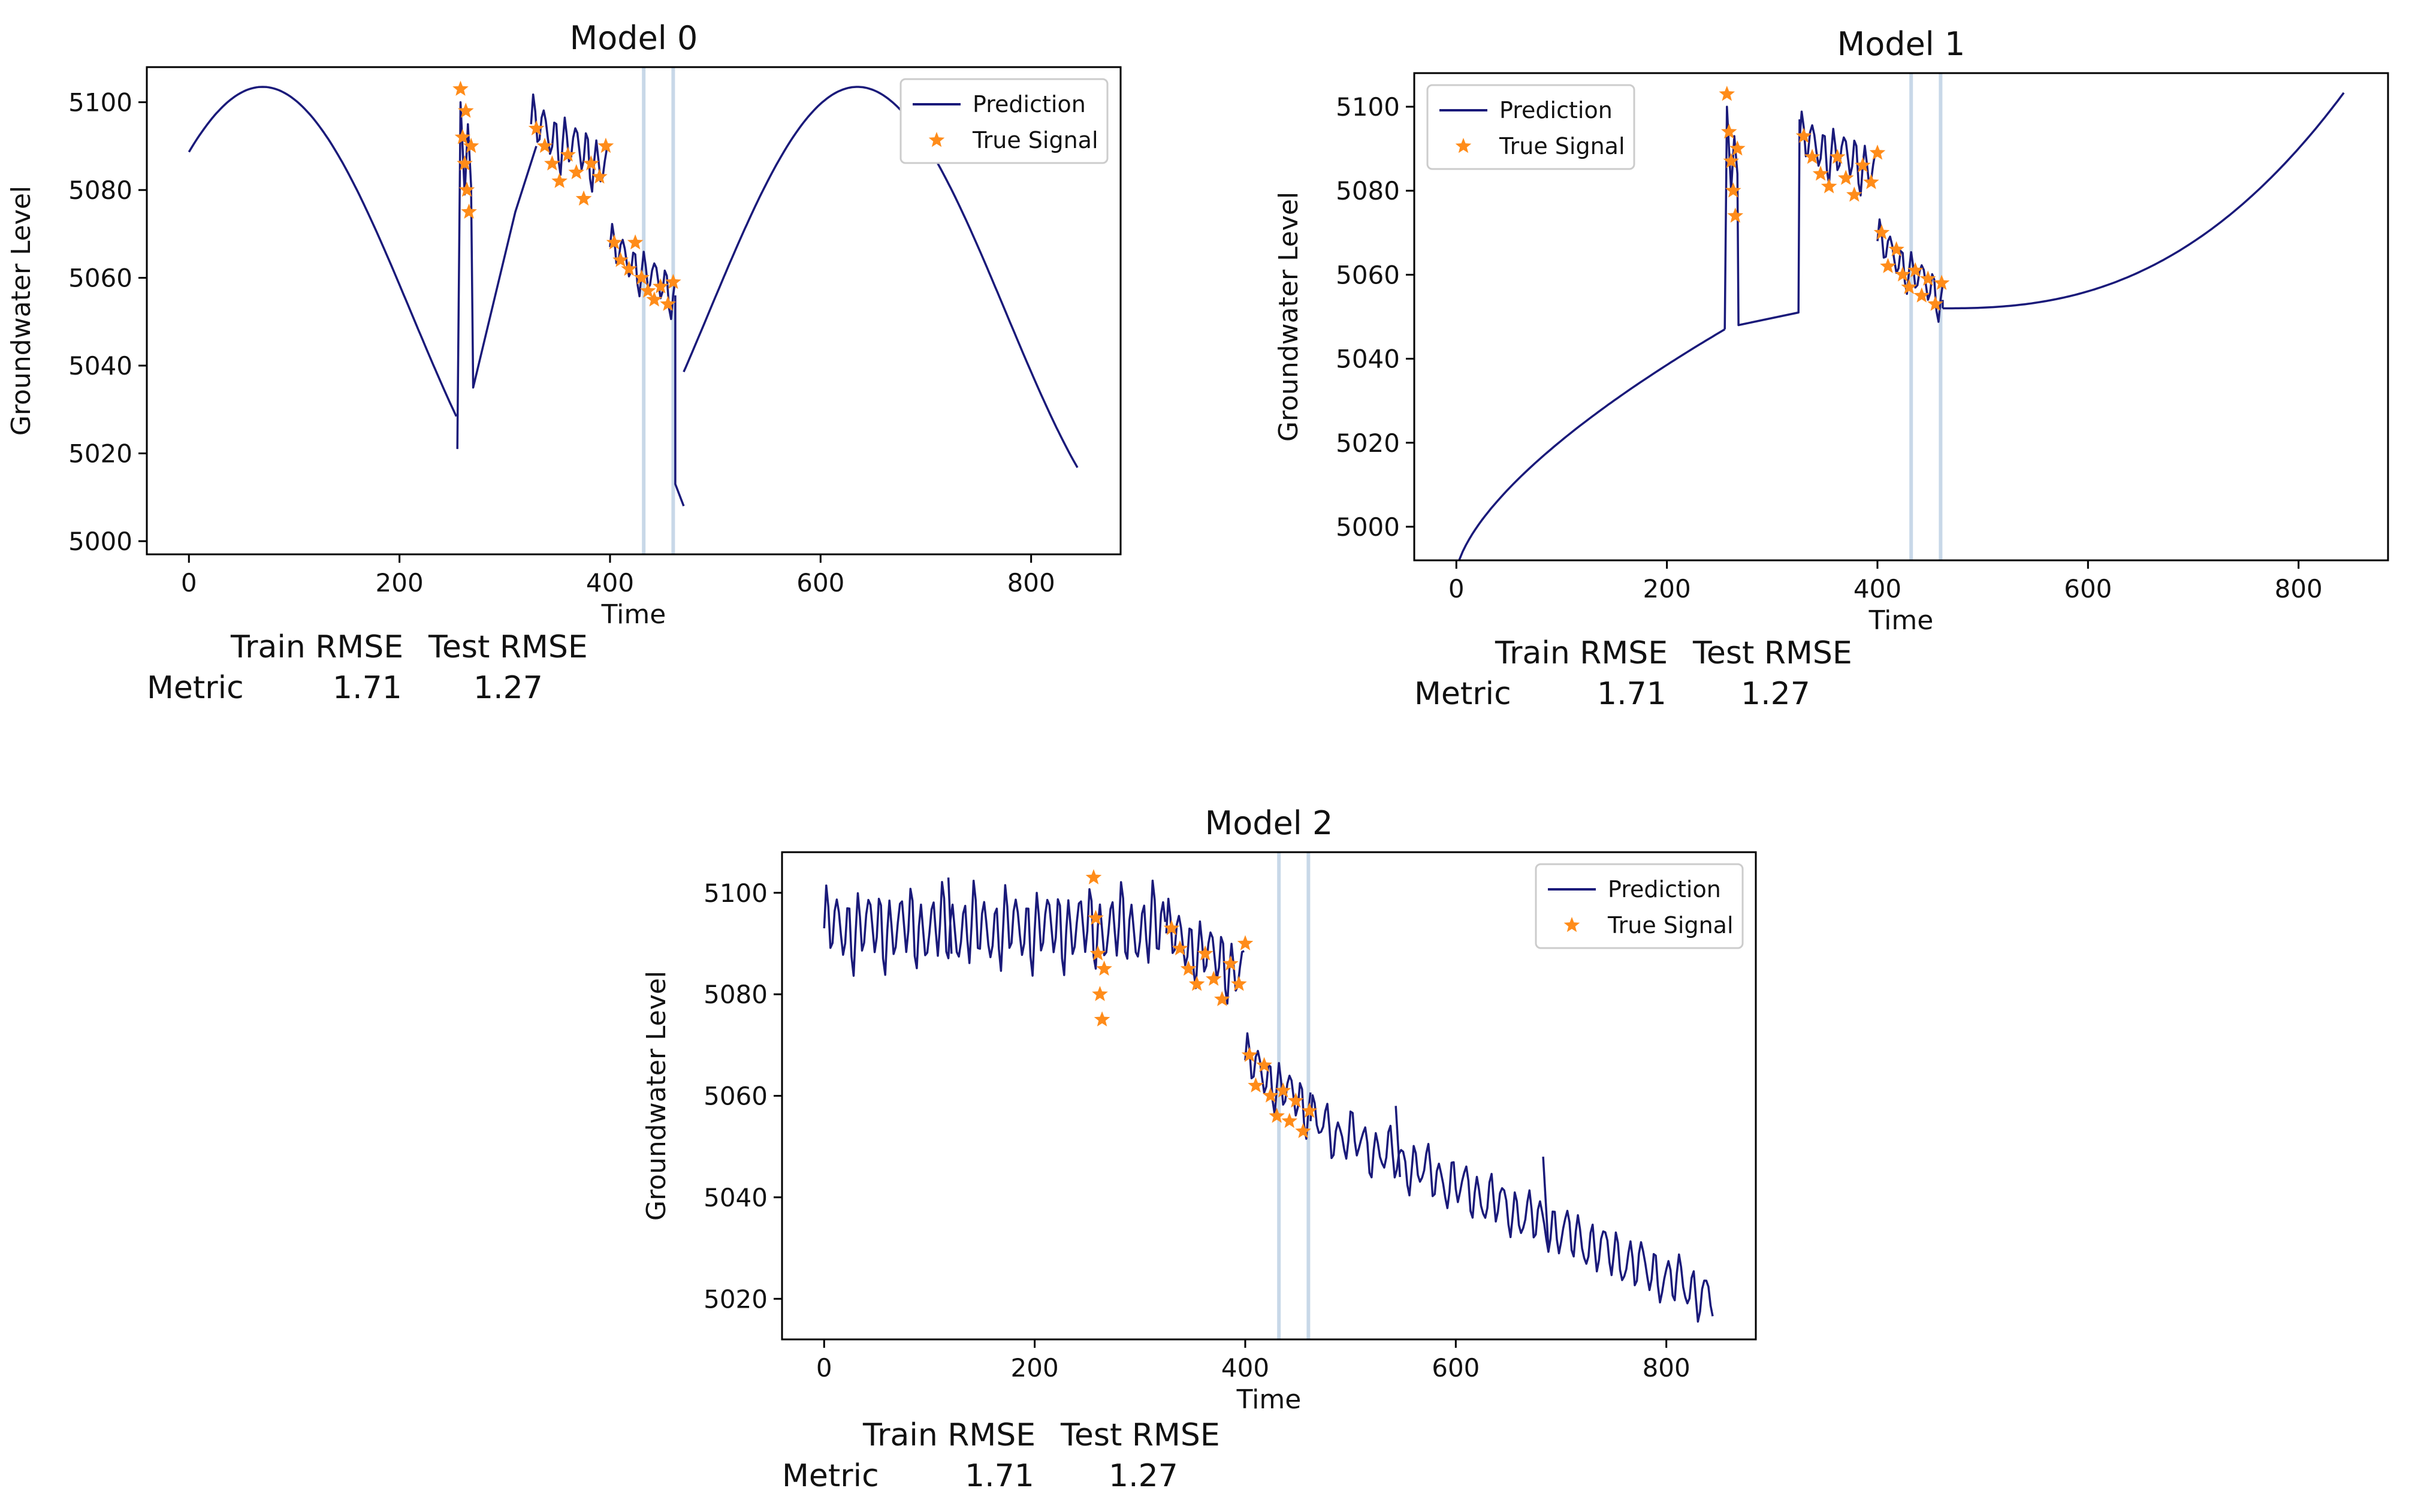 The height and width of the screenshot is (1512, 2412). Describe the element at coordinates (1368, 527) in the screenshot. I see `y-tick-label: 5000` at that location.